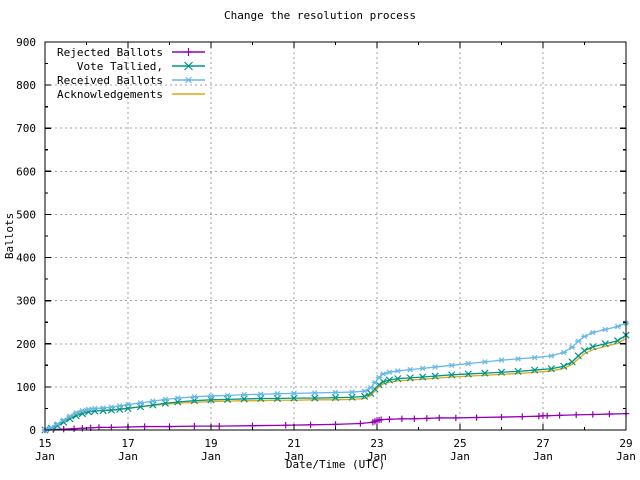 Image resolution: width=640 pixels, height=480 pixels. I want to click on y-tick-label: 100, so click(26, 387).